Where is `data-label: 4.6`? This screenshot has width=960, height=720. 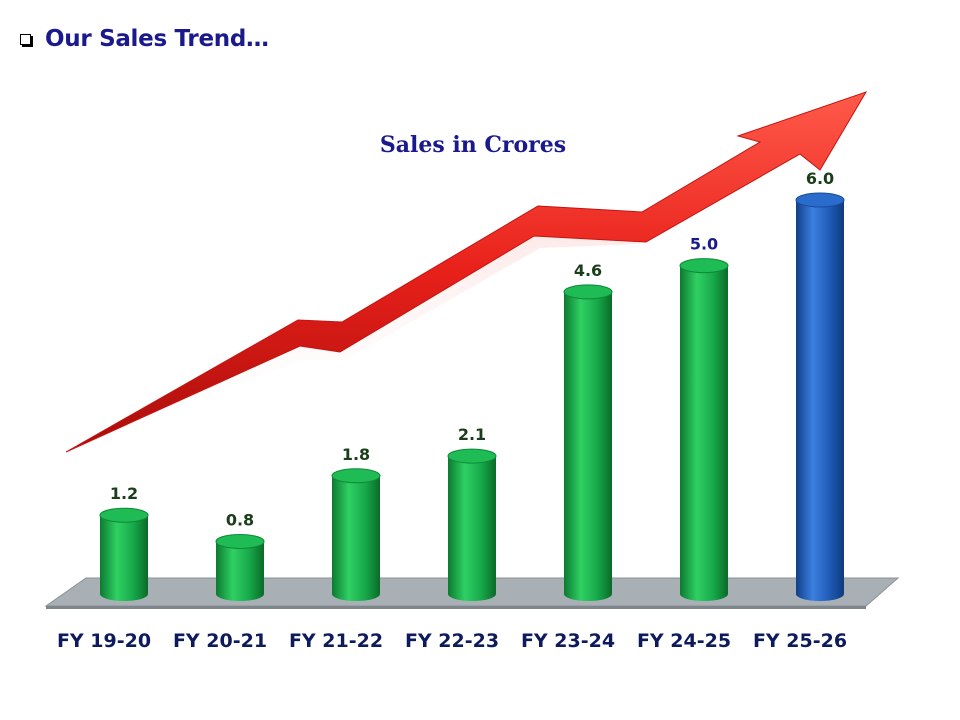
data-label: 4.6 is located at coordinates (588, 270).